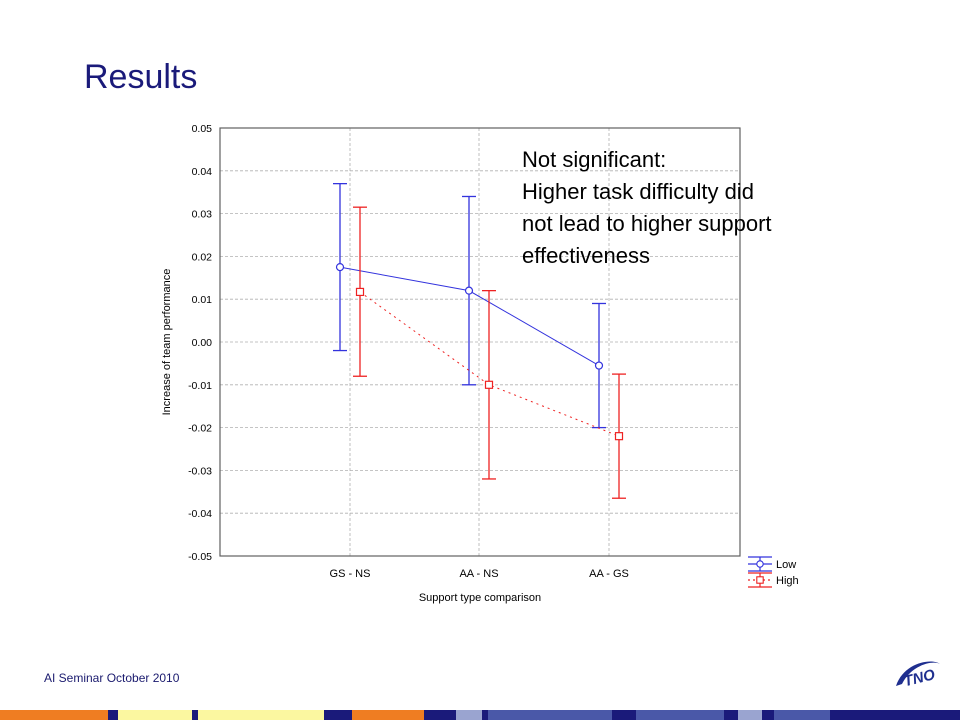  What do you see at coordinates (638, 191) in the screenshot?
I see `annotation-line: Higher task difficulty did` at bounding box center [638, 191].